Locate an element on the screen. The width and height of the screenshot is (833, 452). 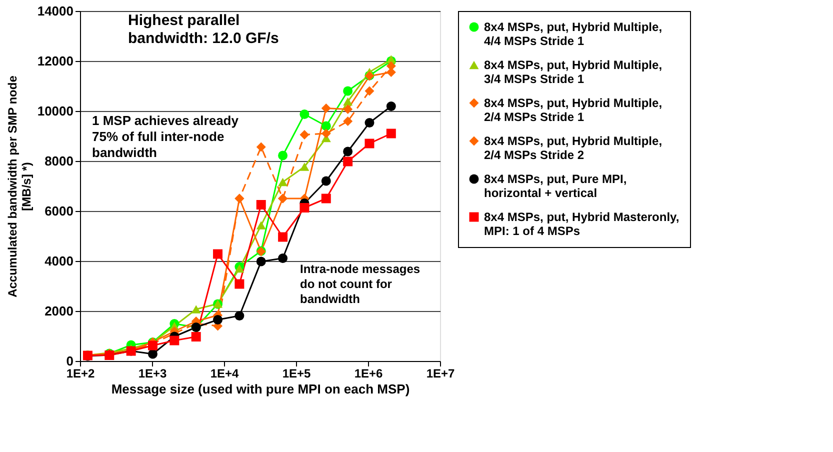
legend-label: 8x4 MSPs, put, Hybrid Masteronly, MPI: 1 of 4 MSPs is located at coordinates (582, 224).